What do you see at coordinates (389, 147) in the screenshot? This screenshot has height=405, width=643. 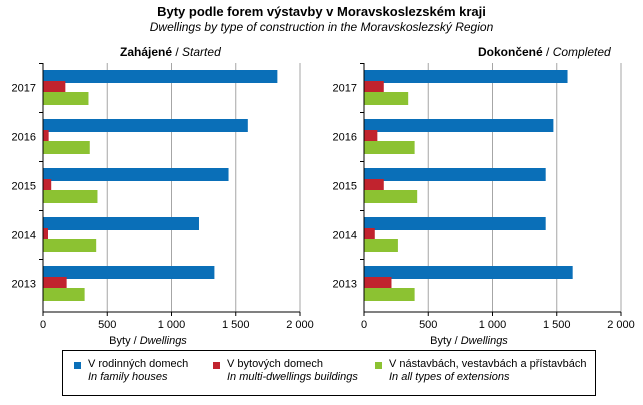 I see `bar-completed-ext-2016` at bounding box center [389, 147].